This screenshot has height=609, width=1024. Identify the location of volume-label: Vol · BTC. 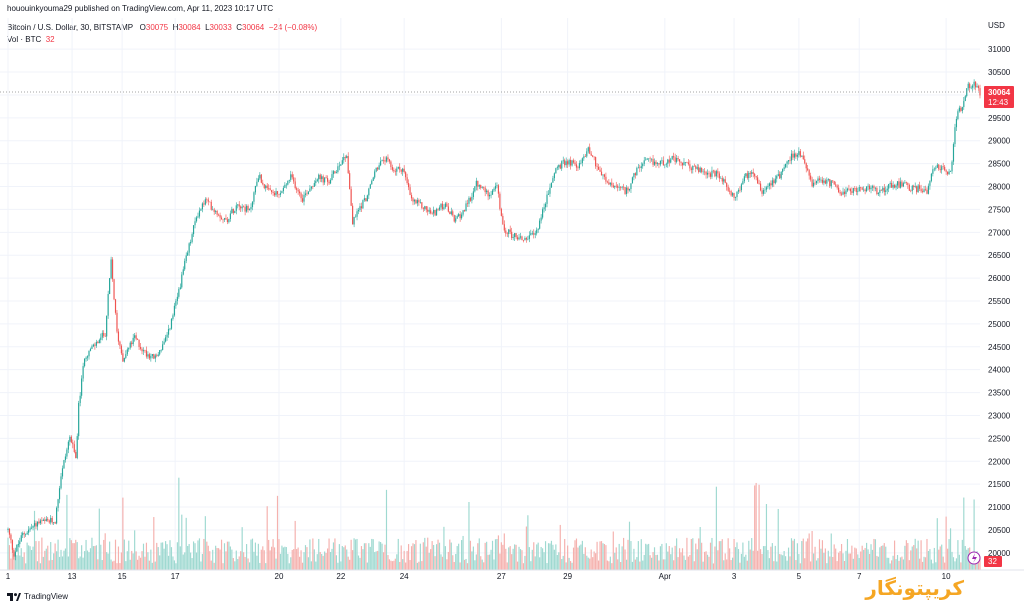
(24, 39).